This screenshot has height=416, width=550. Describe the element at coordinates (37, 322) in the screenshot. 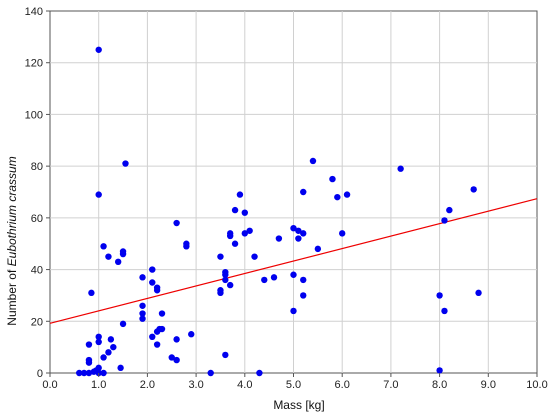

I see `y-tick-label: 20` at that location.